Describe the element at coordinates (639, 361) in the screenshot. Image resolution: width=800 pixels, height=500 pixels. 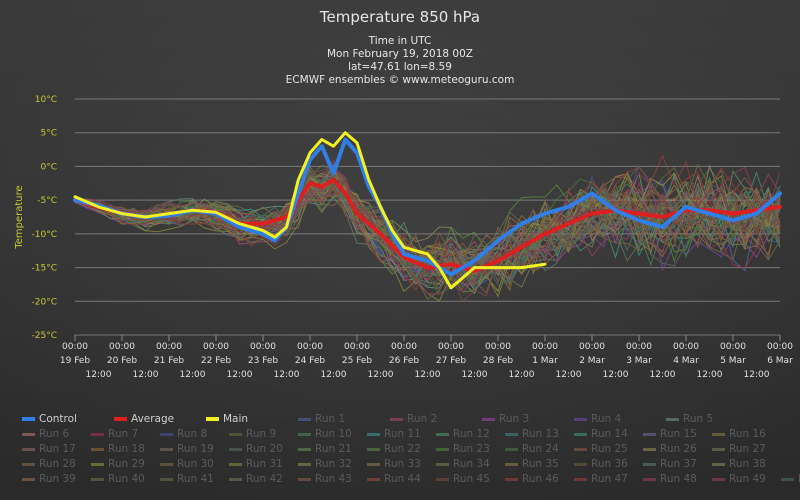
I see `x-tick-label-date: 3 Mar` at that location.